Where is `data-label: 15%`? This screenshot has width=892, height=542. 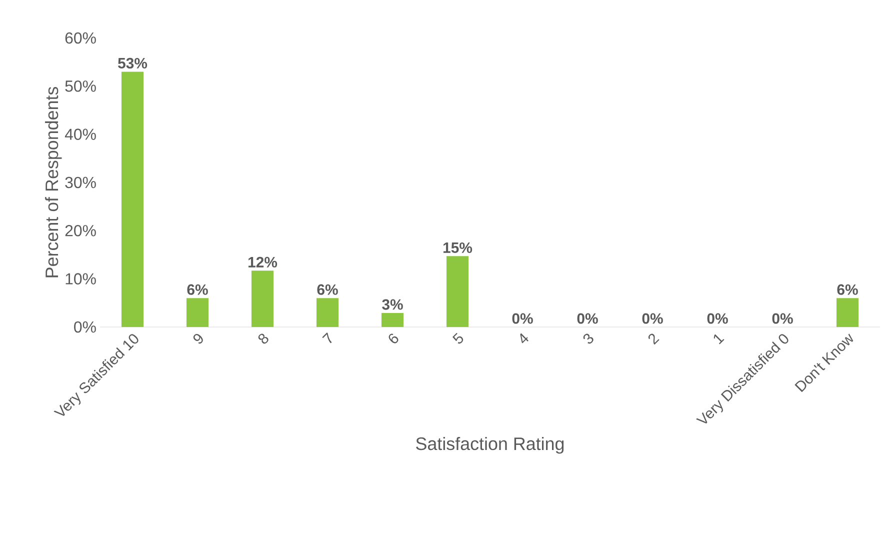 data-label: 15% is located at coordinates (457, 247).